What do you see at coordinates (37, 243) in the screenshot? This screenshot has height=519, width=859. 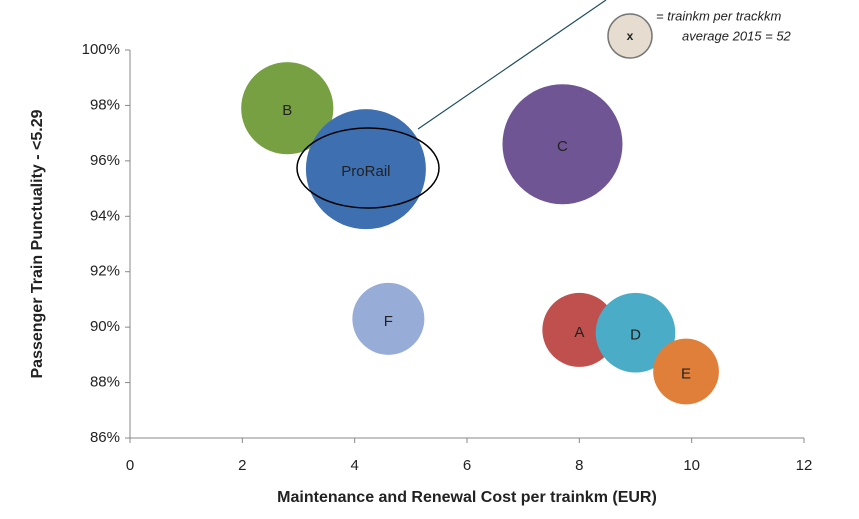 I see `y-axis-title: Passenger Train Punctuality - <5.29` at bounding box center [37, 243].